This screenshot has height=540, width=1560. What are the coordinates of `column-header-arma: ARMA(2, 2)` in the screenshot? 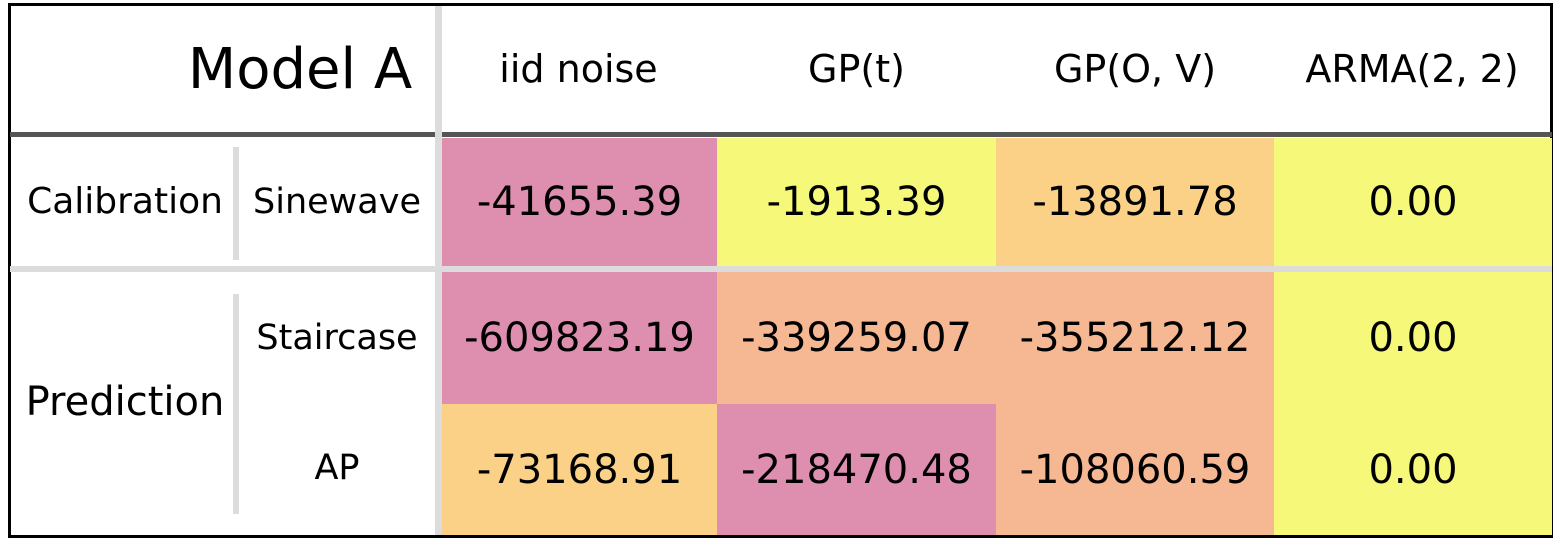 It's located at (1412, 69).